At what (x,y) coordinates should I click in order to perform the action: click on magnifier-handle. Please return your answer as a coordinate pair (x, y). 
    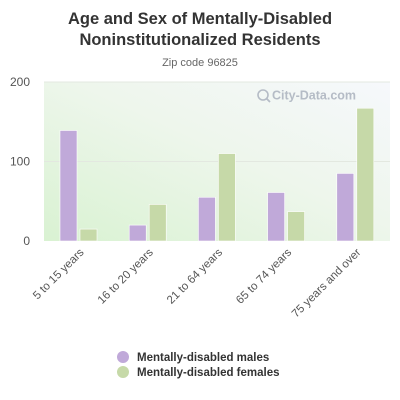
    Looking at the image, I should click on (268, 100).